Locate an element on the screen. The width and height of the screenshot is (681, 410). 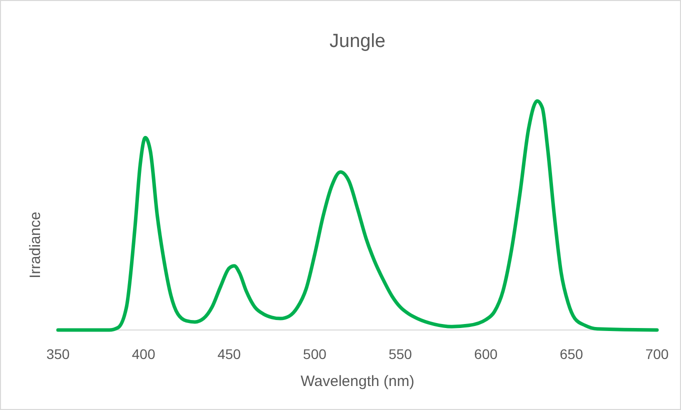
x-tick-label: 550 is located at coordinates (400, 354).